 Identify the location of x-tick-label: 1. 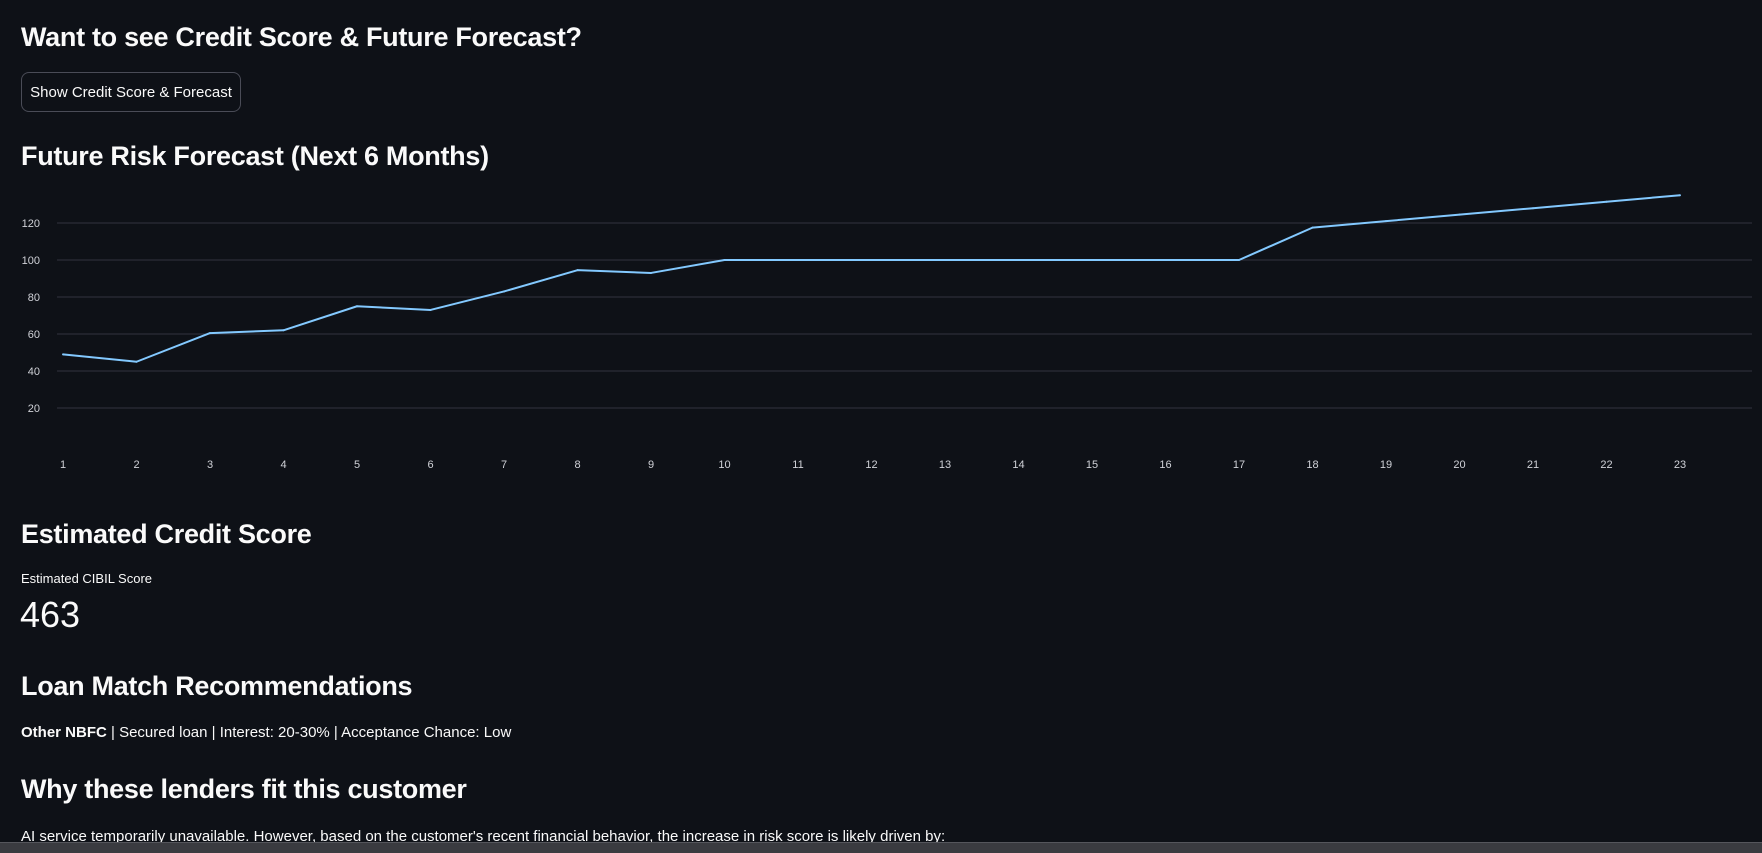
(63, 465).